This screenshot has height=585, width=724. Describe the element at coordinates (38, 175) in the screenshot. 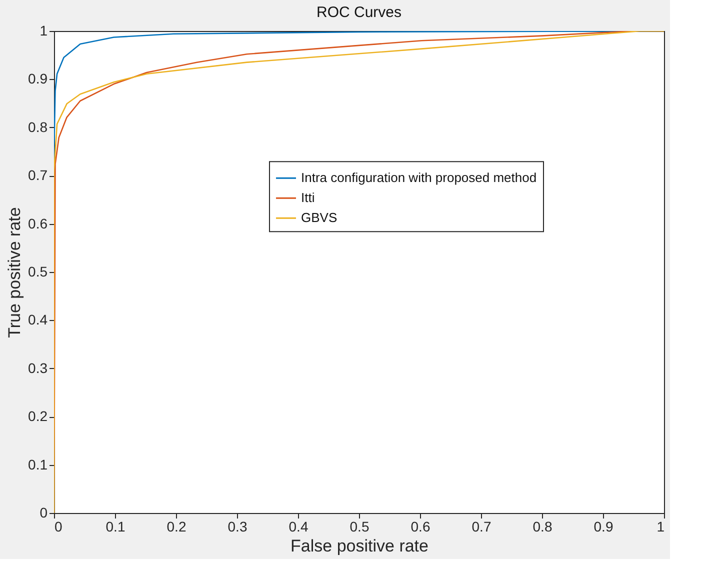

I see `y-tick-label: 0.7` at that location.